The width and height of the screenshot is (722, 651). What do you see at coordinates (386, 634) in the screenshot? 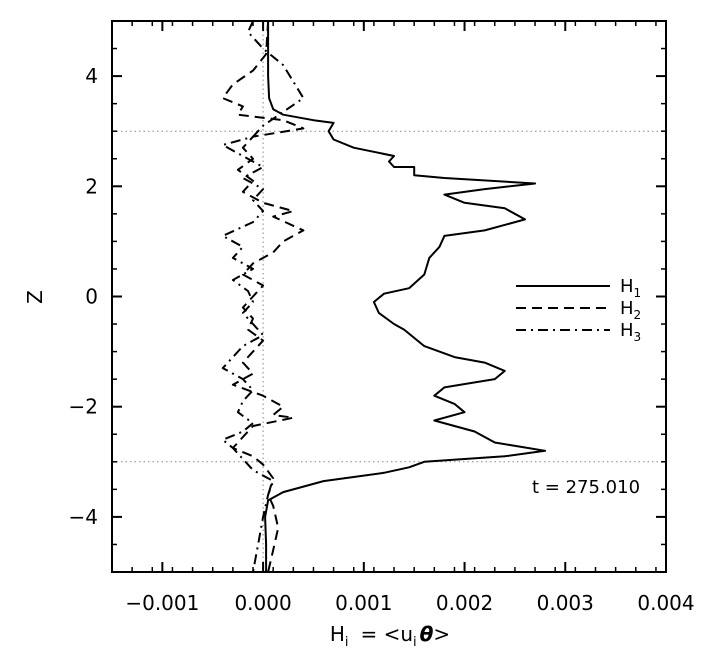
I see `x-axis-label-rhs-prefix: = <u` at bounding box center [386, 634].